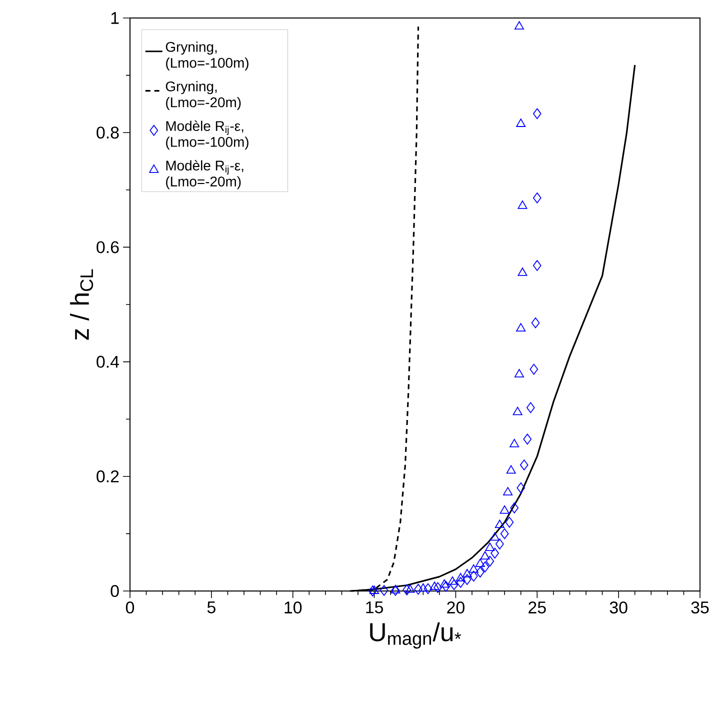 This screenshot has height=703, width=719. Describe the element at coordinates (416, 635) in the screenshot. I see `x-axis-title: U$_{magn}$/u$_{*}$` at that location.